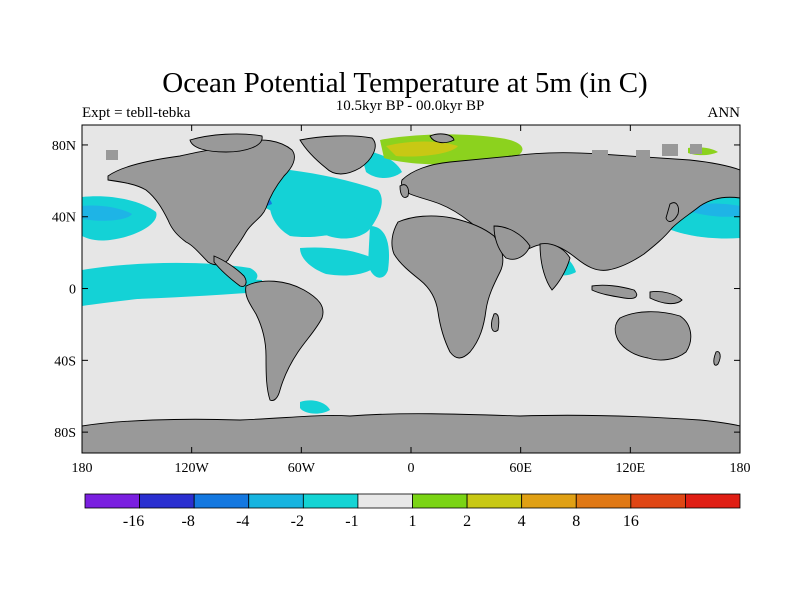 The image size is (800, 600). I want to click on arctic-islands-land, so click(226, 143).